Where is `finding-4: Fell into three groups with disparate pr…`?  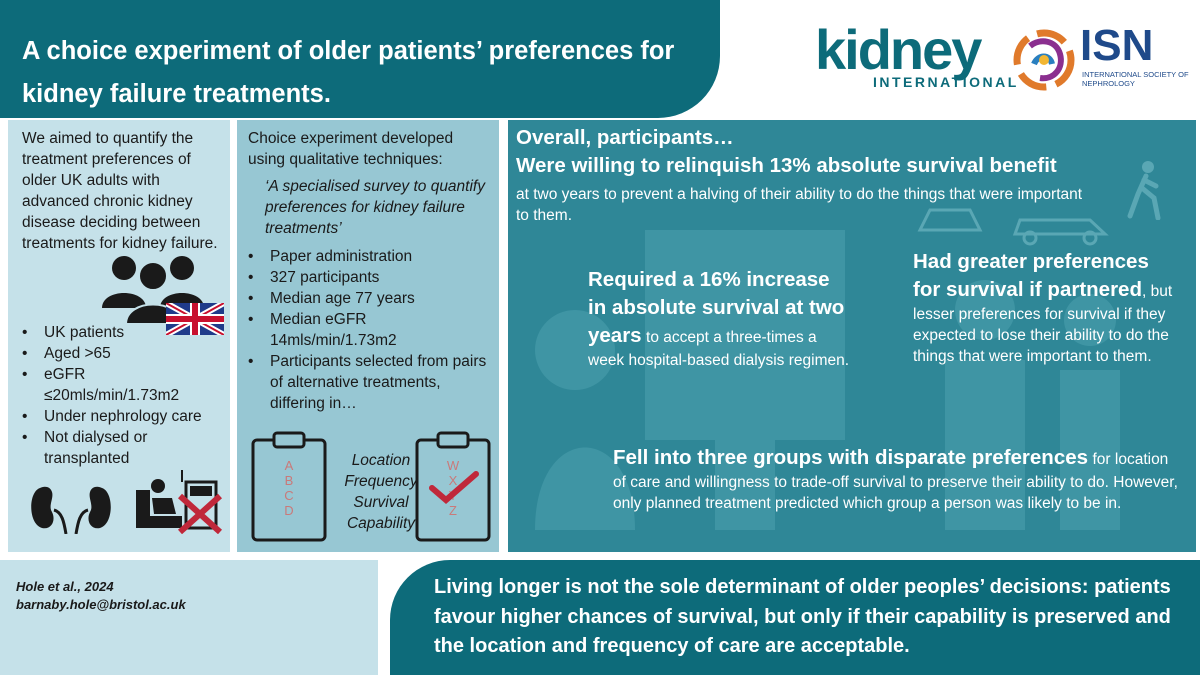
finding-4: Fell into three groups with disparate pr… is located at coordinates (895, 479).